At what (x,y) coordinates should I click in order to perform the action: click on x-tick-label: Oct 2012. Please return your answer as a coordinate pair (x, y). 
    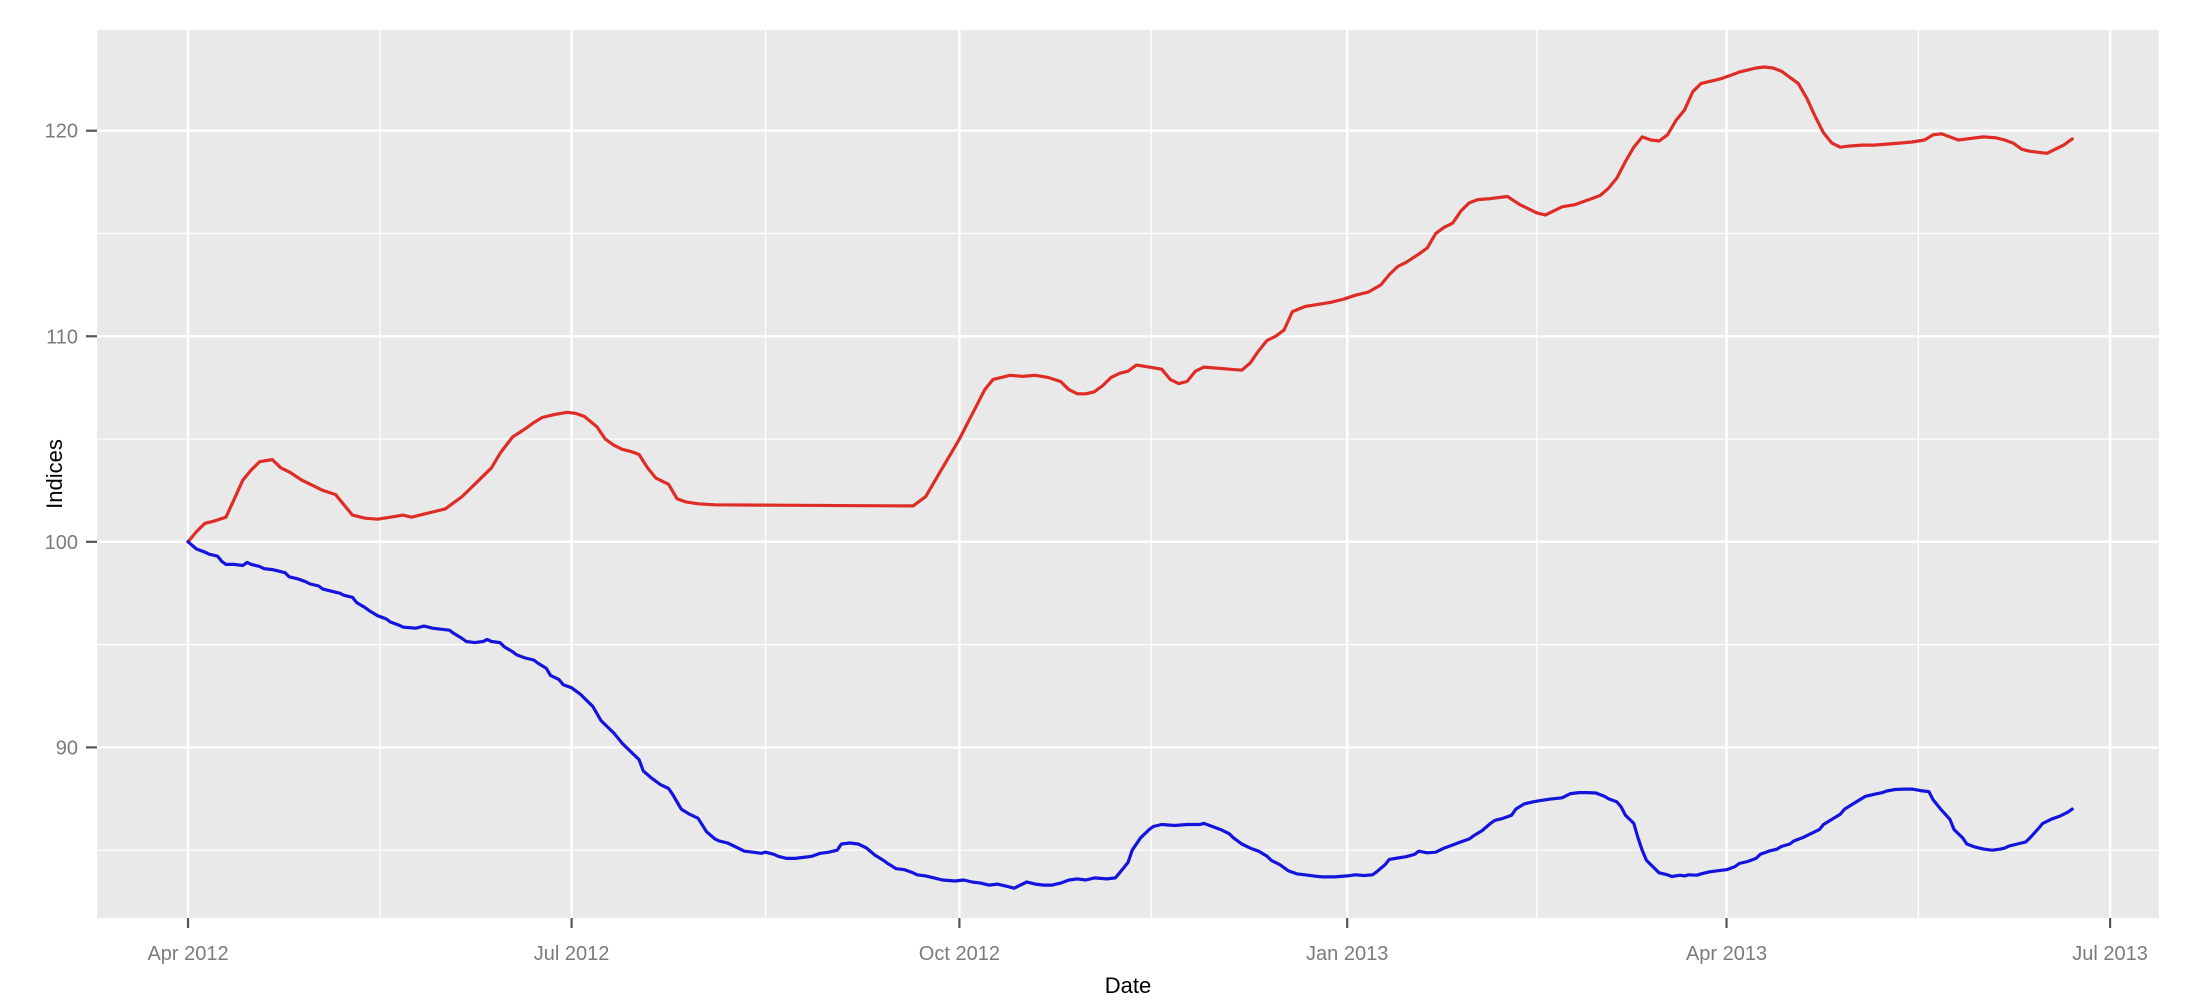
    Looking at the image, I should click on (959, 954).